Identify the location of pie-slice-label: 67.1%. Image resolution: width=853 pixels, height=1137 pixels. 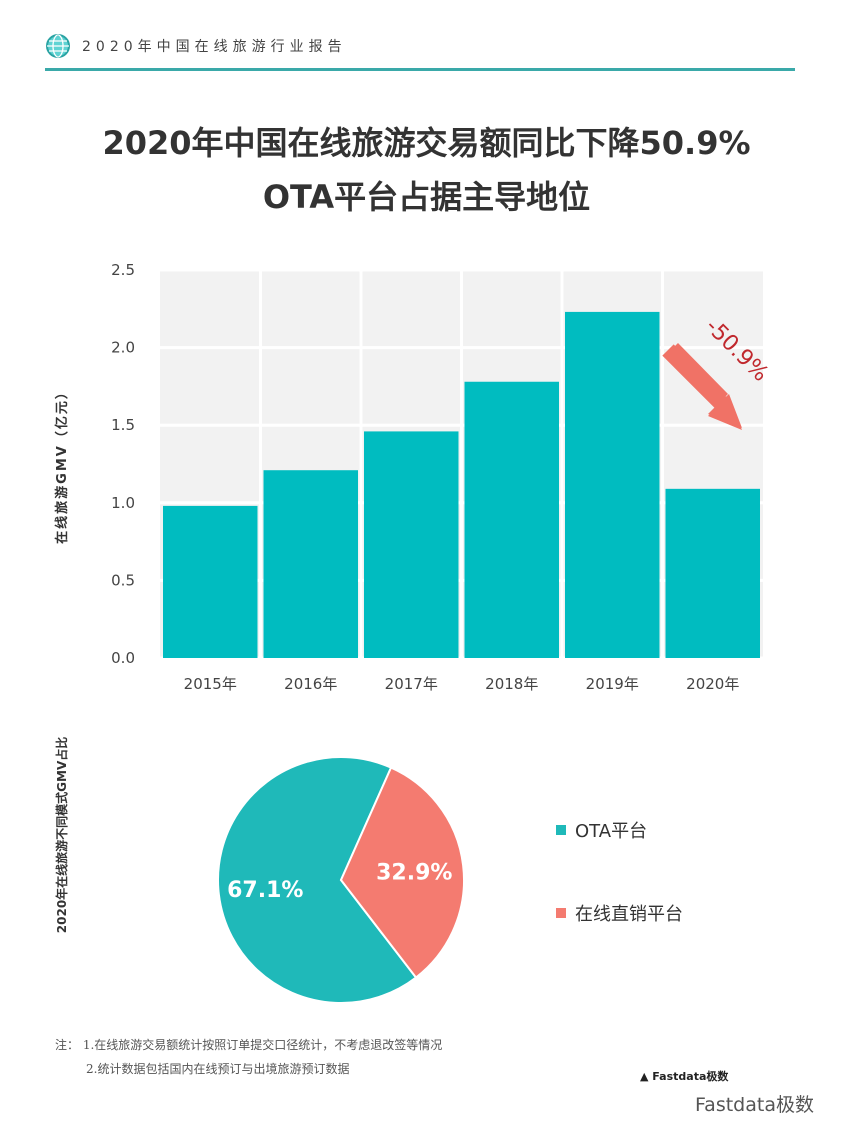
(265, 890).